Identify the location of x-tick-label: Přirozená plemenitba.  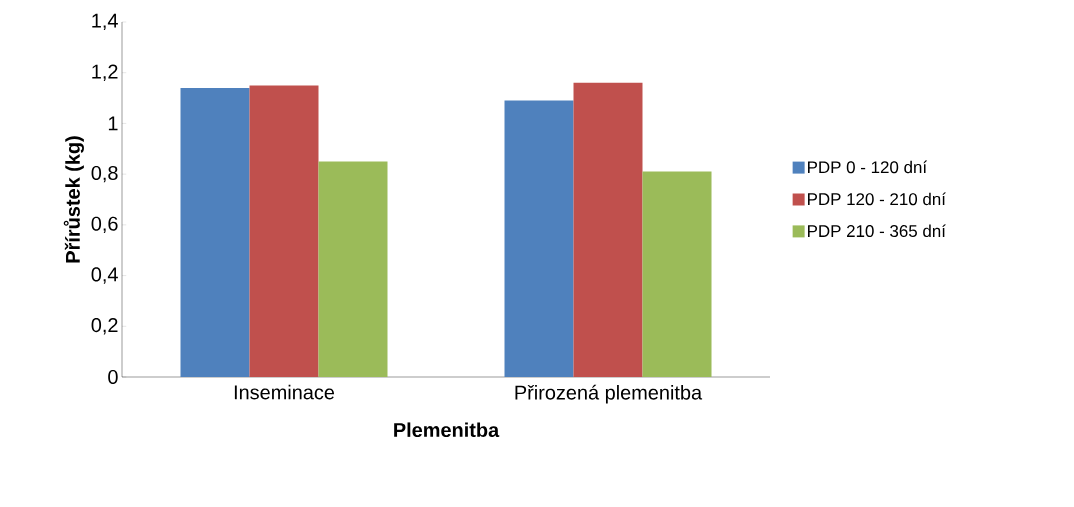
(609, 394).